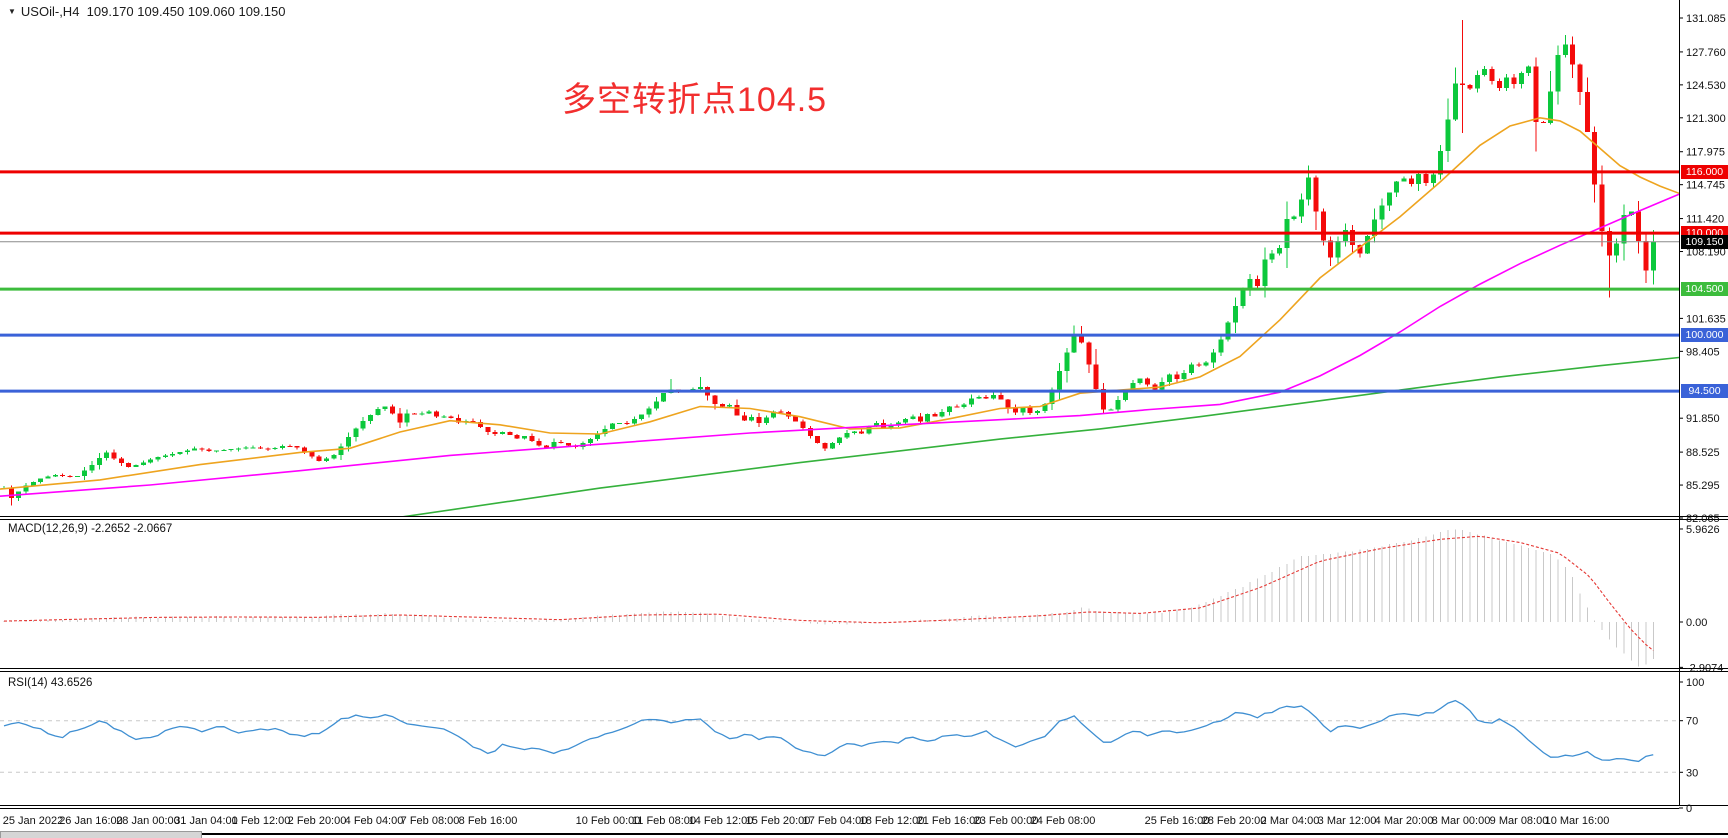  Describe the element at coordinates (33, 821) in the screenshot. I see `time-axis-label: 25 Jan 2022` at that location.